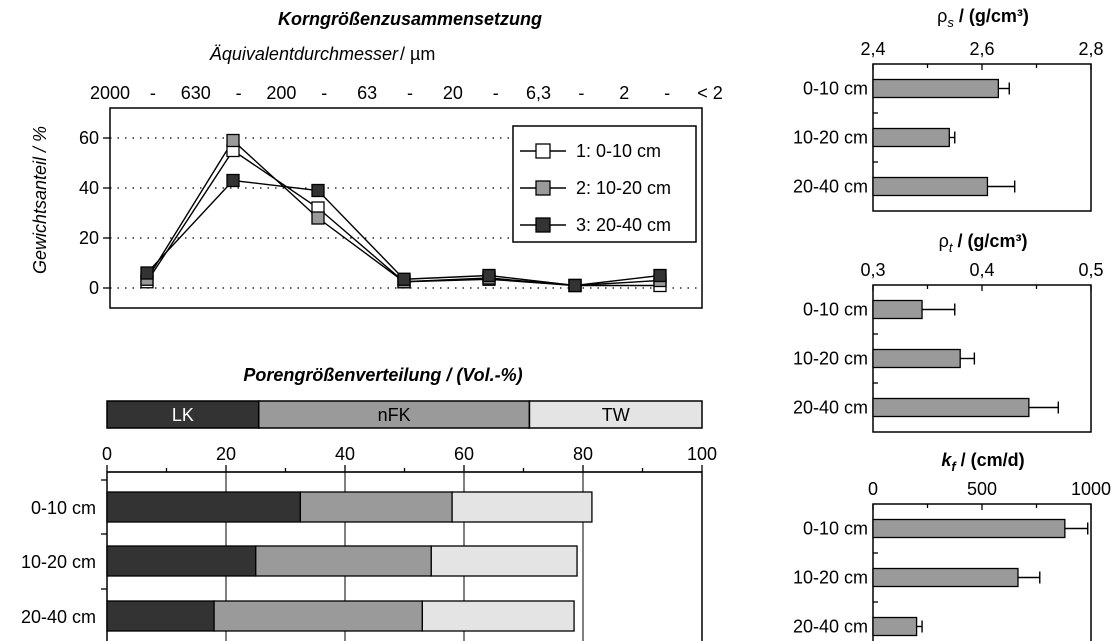 The image size is (1114, 641). I want to click on chart5-category-label: 10-20 cm, so click(830, 578).